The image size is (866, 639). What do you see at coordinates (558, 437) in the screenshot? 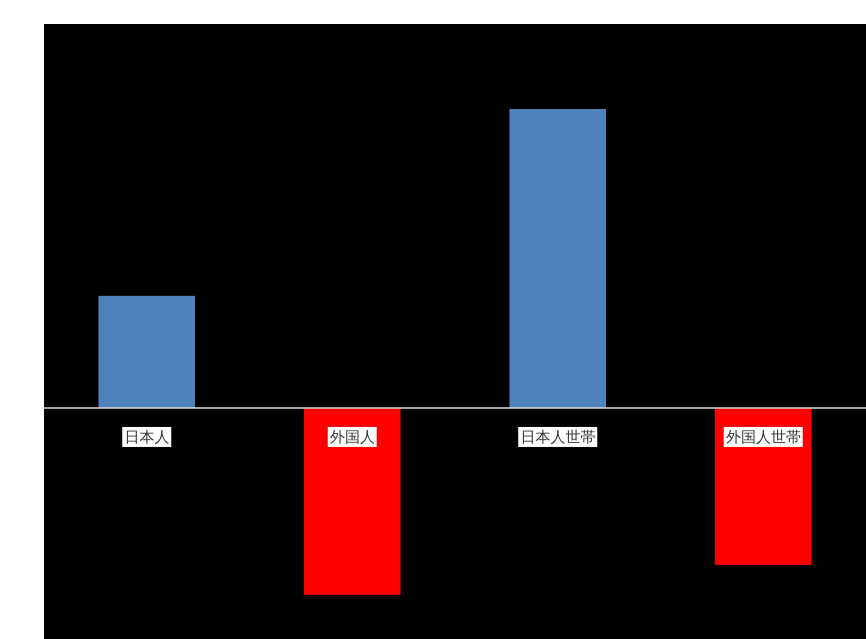
I see `x-tick-label: 日本人世帯` at bounding box center [558, 437].